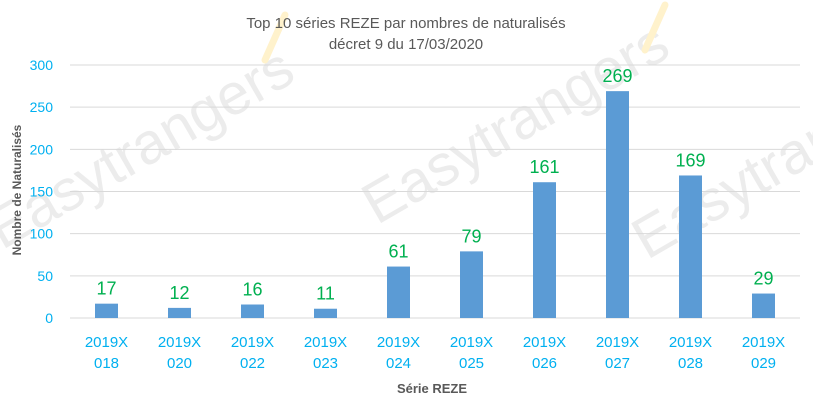  Describe the element at coordinates (106, 363) in the screenshot. I see `x-tick-label: 018` at that location.